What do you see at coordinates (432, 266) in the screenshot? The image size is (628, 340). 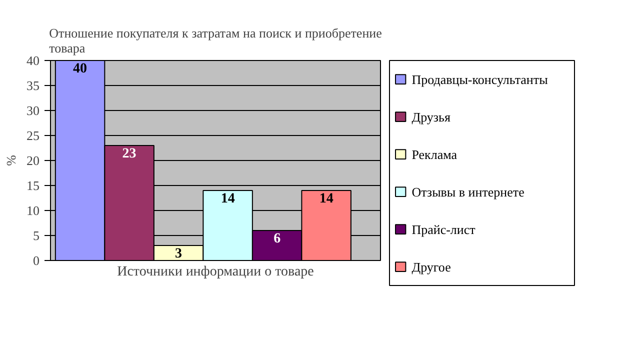 I see `legend-label: Другое` at bounding box center [432, 266].